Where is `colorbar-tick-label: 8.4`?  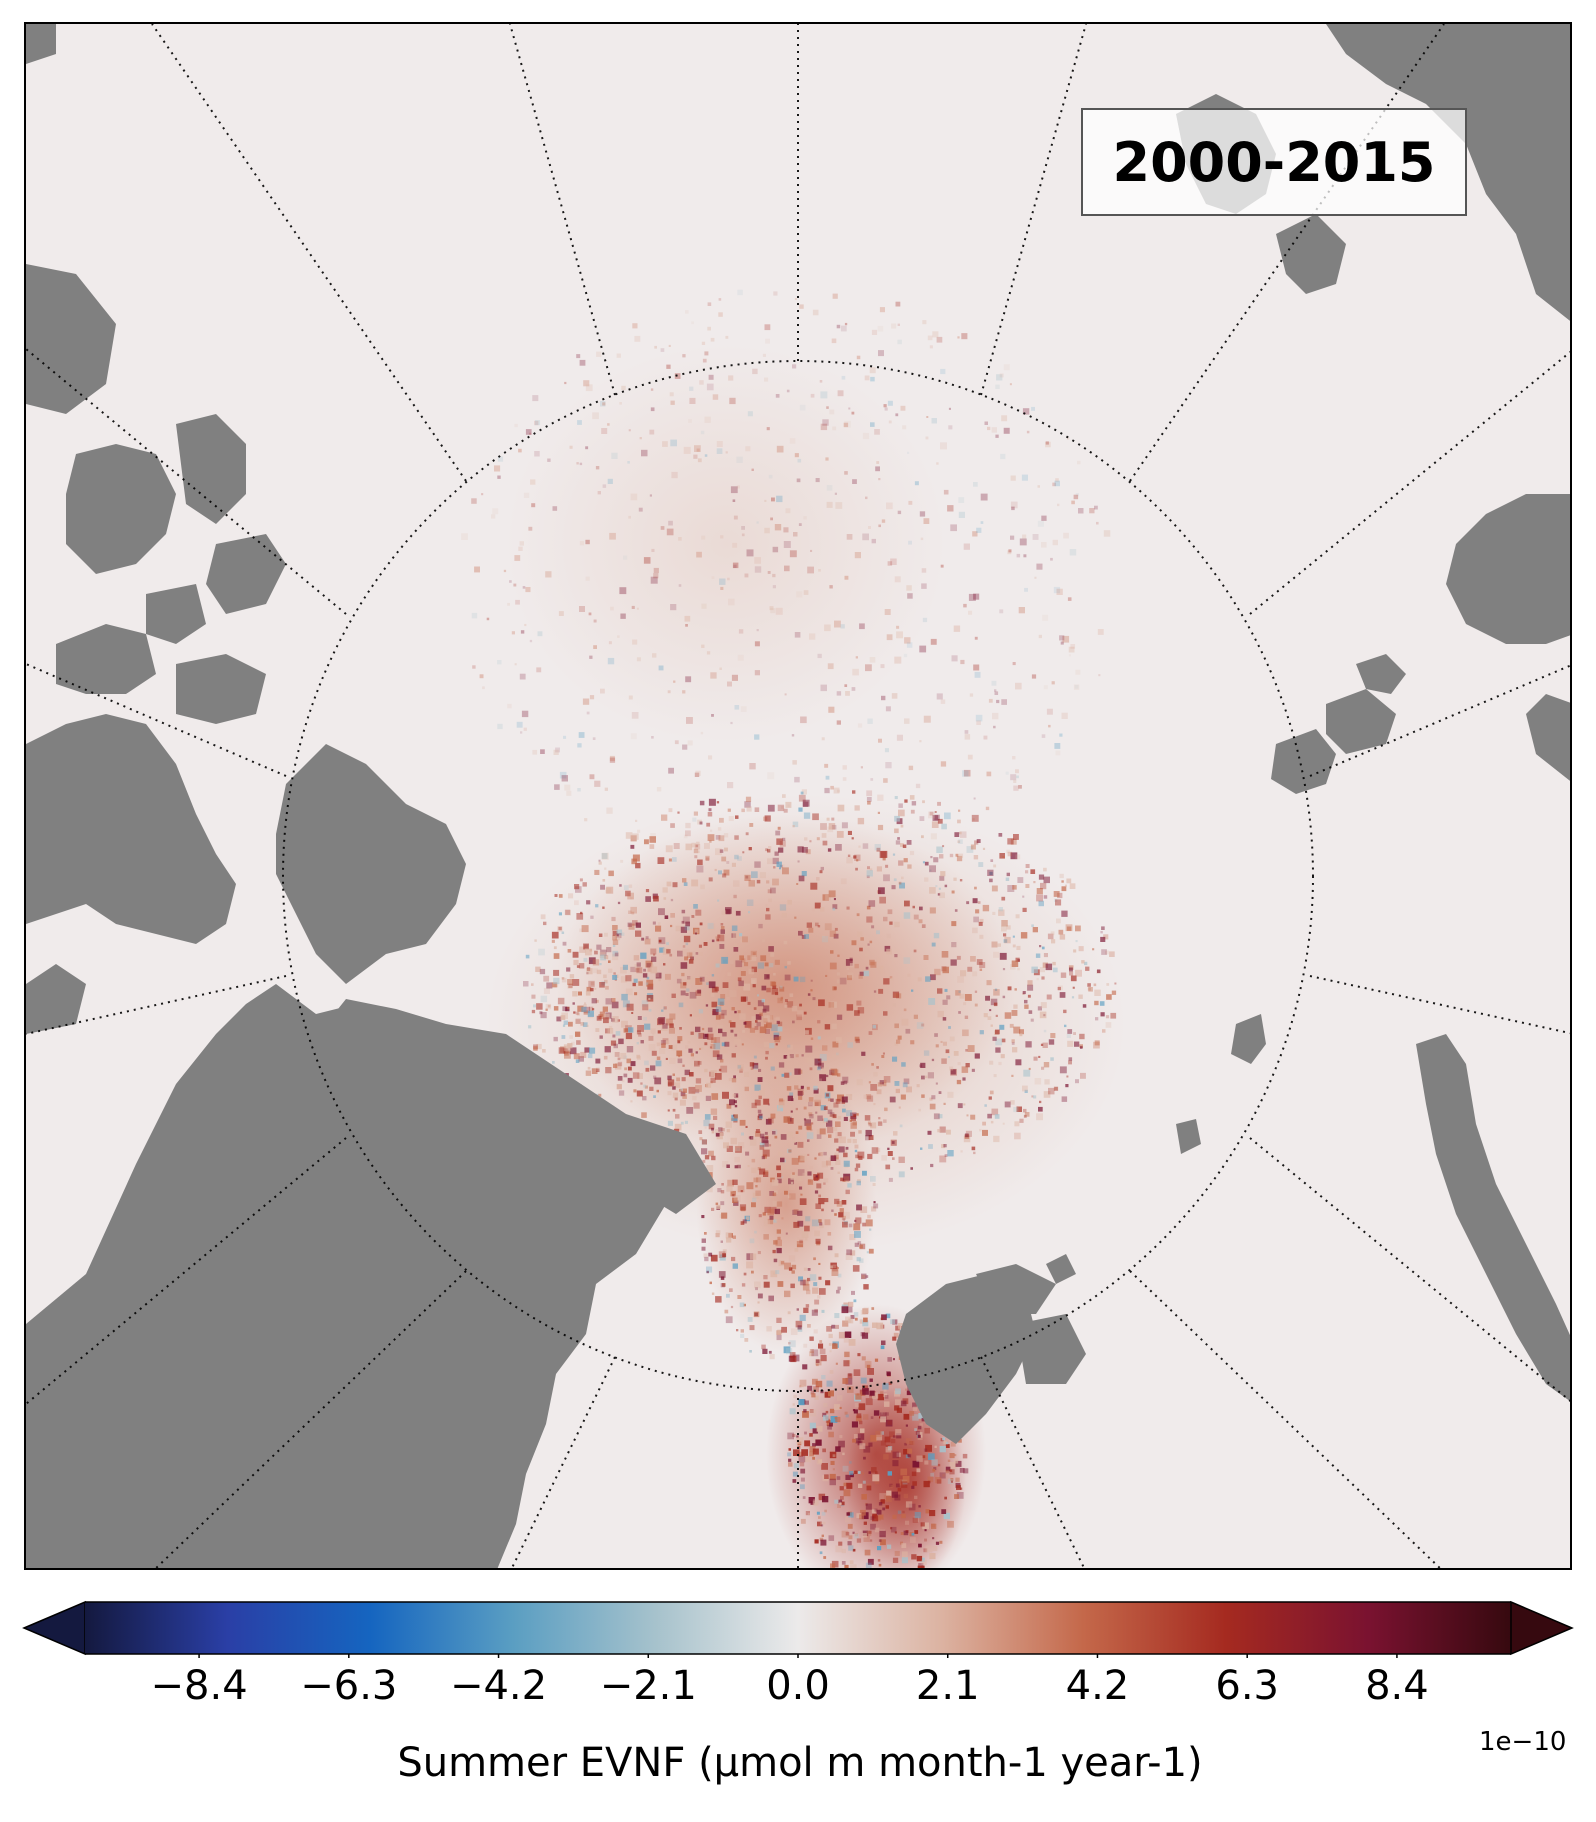 colorbar-tick-label: 8.4 is located at coordinates (1397, 1686).